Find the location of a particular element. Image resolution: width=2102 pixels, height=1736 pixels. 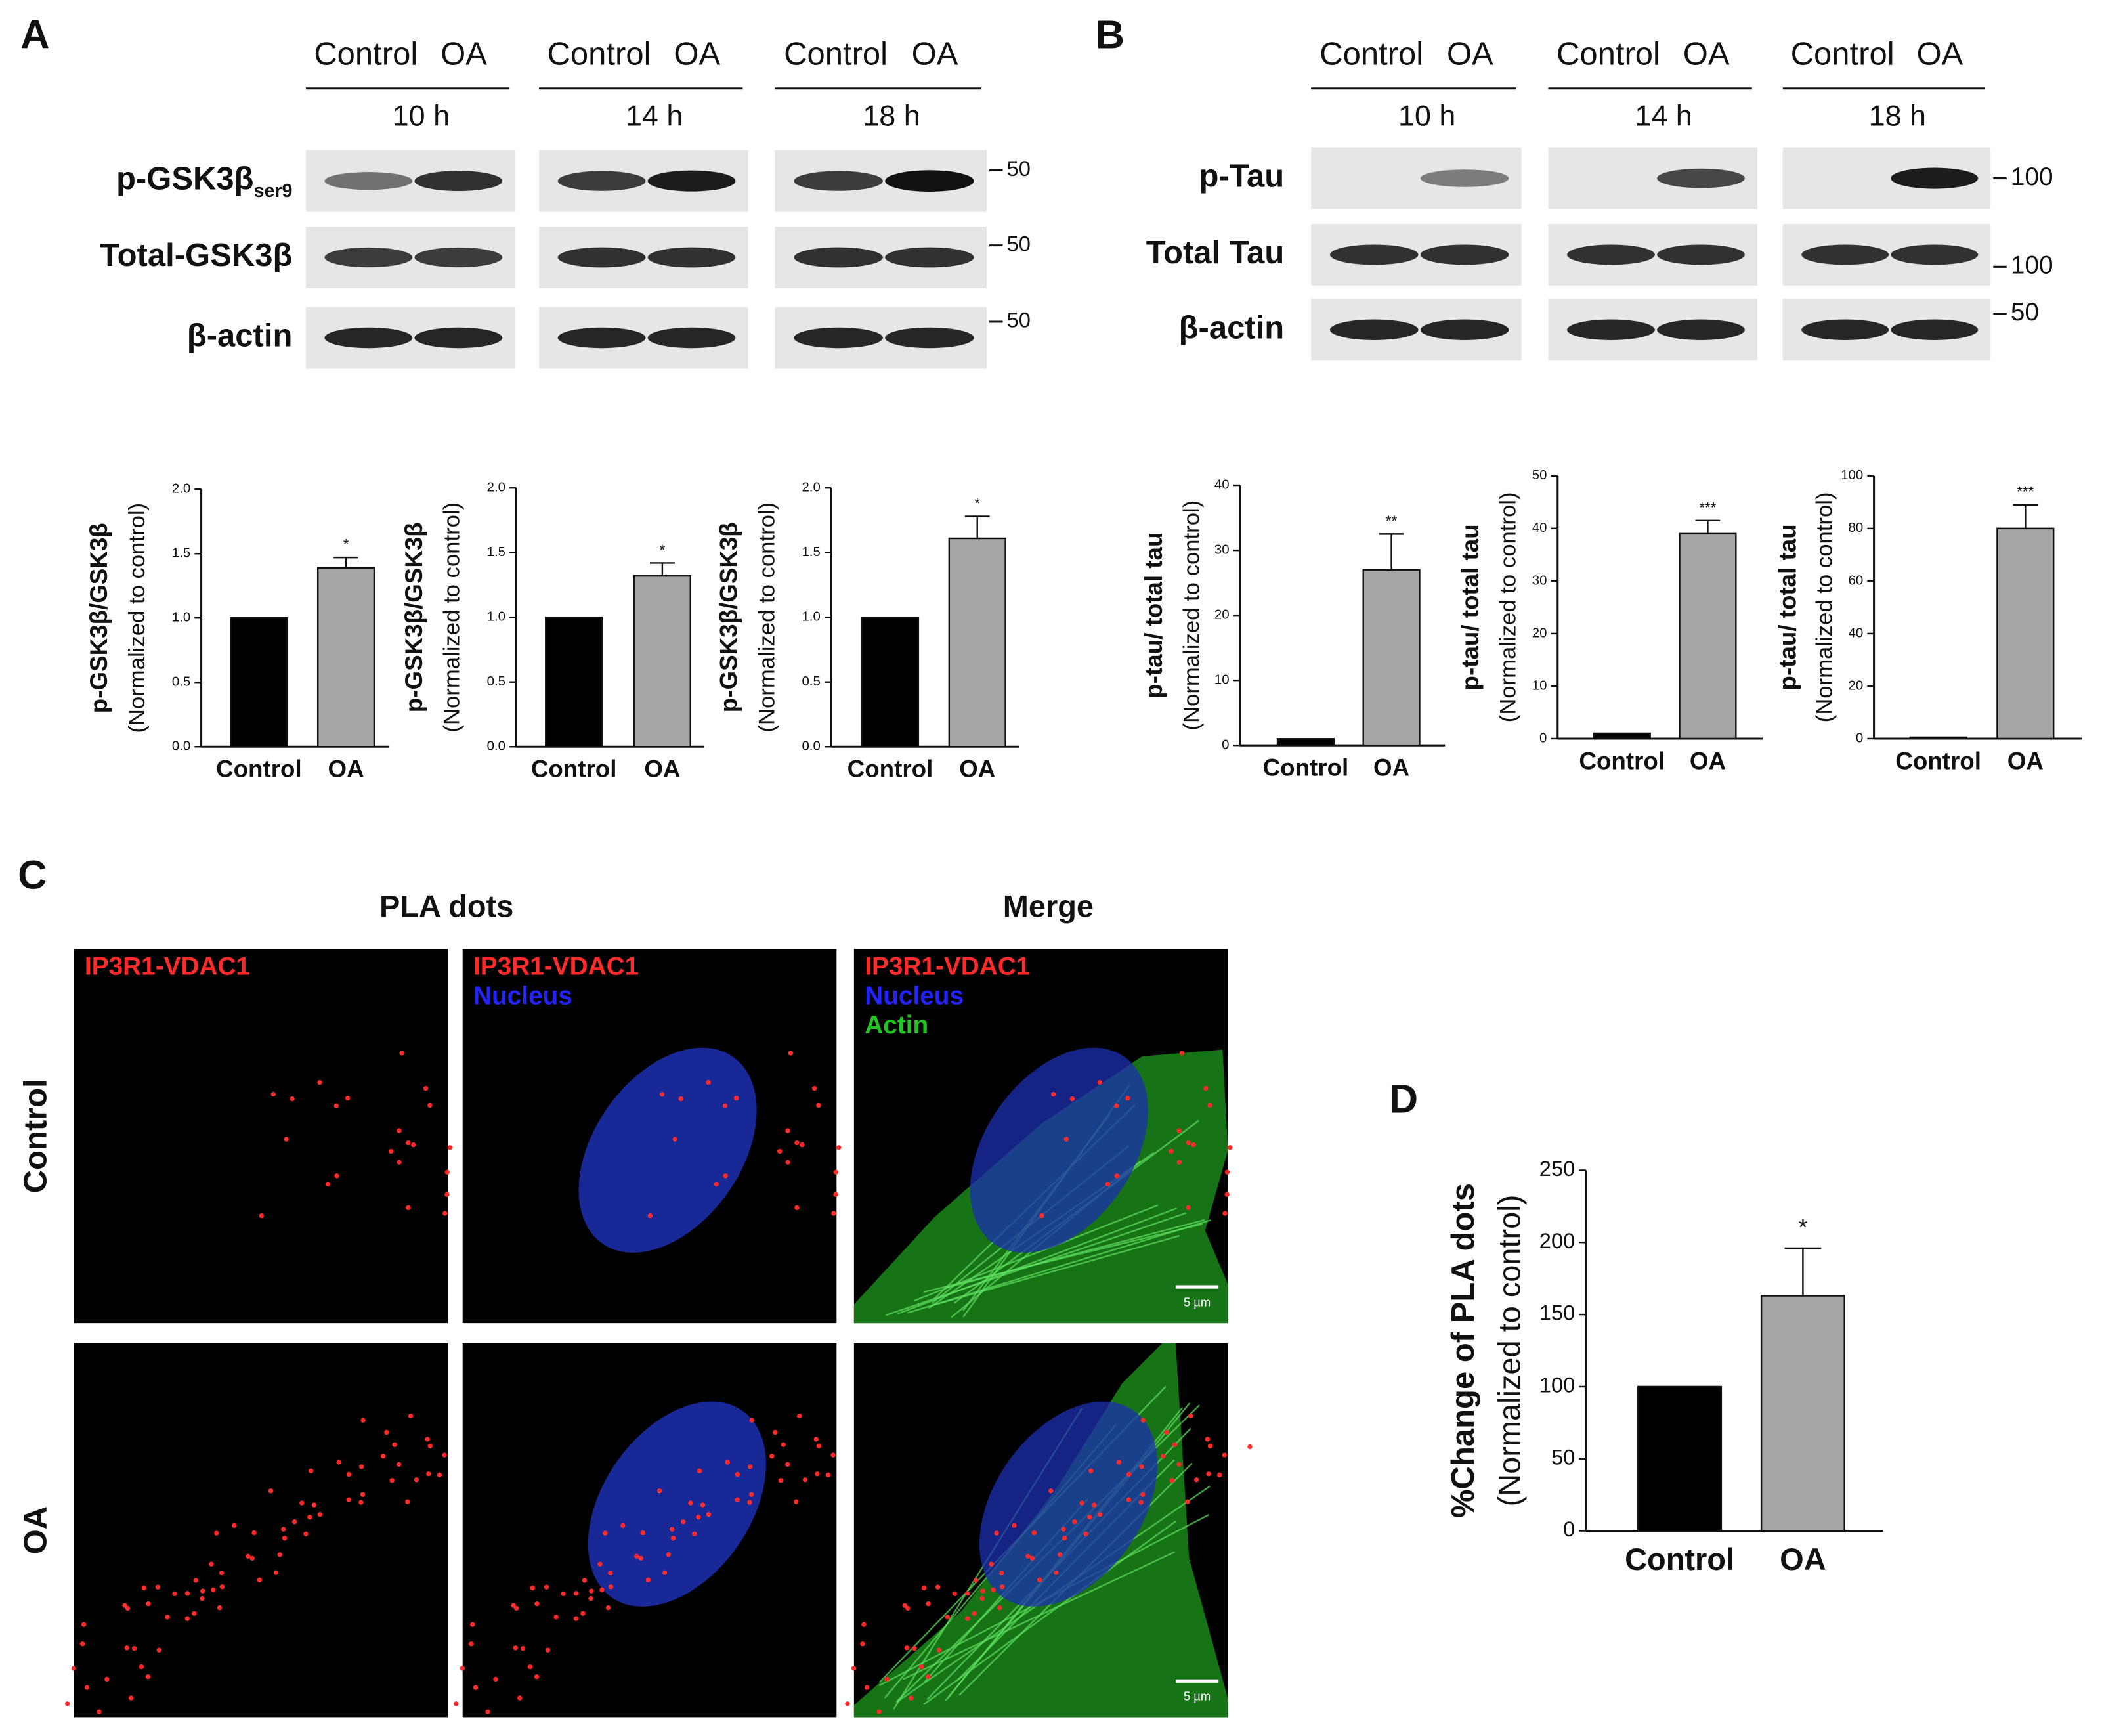

y-tick-label: 2.0 is located at coordinates (181, 489).